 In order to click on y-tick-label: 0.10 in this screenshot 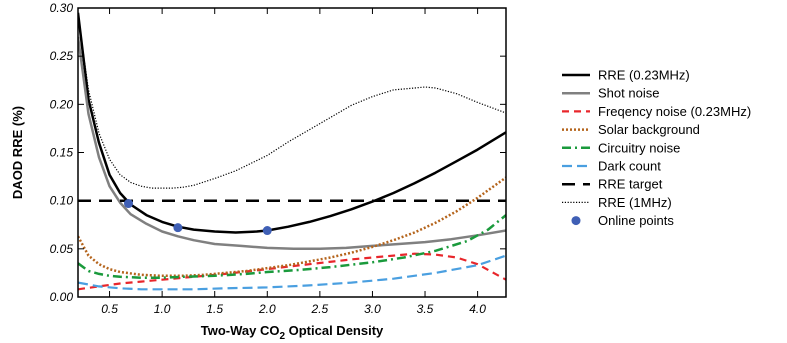, I will do `click(62, 201)`.